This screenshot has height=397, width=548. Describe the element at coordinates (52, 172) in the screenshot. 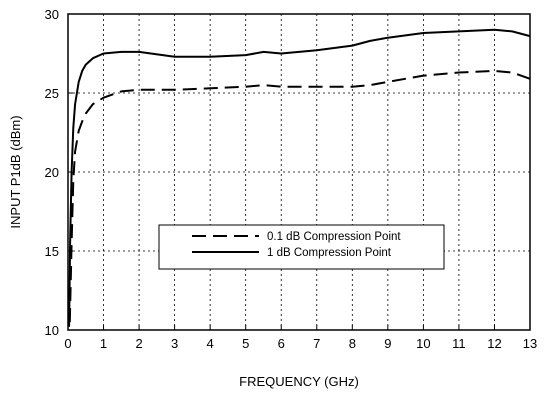

I see `y-tick-label: 20` at that location.